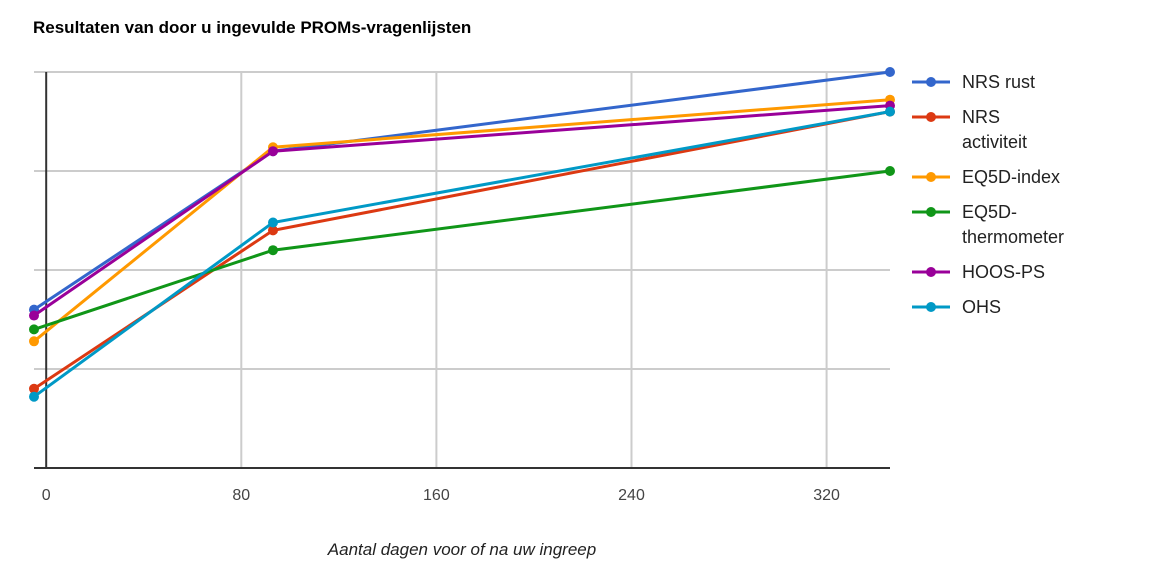 This screenshot has height=580, width=1160. Describe the element at coordinates (1013, 237) in the screenshot. I see `legend-label: thermometer` at that location.